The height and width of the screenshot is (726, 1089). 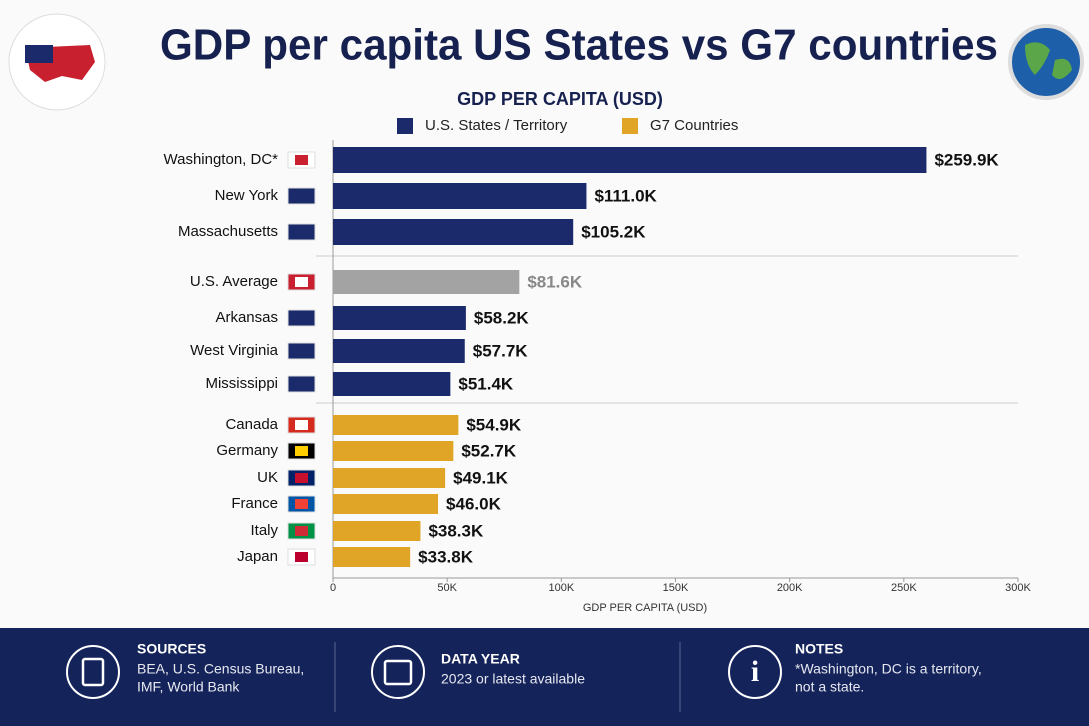 I want to click on data-year-icon, so click(x=398, y=672).